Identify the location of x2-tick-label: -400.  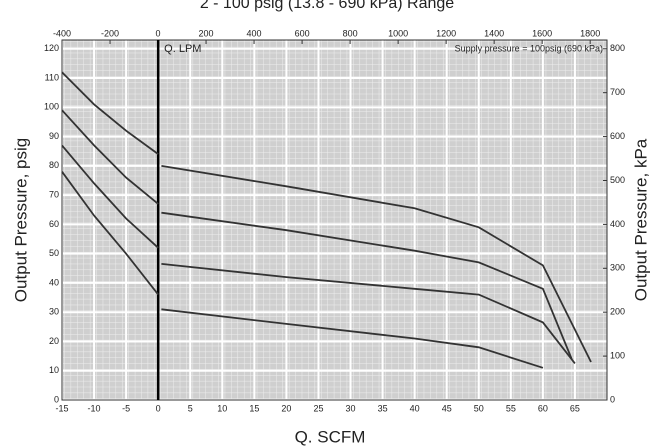
(62, 33).